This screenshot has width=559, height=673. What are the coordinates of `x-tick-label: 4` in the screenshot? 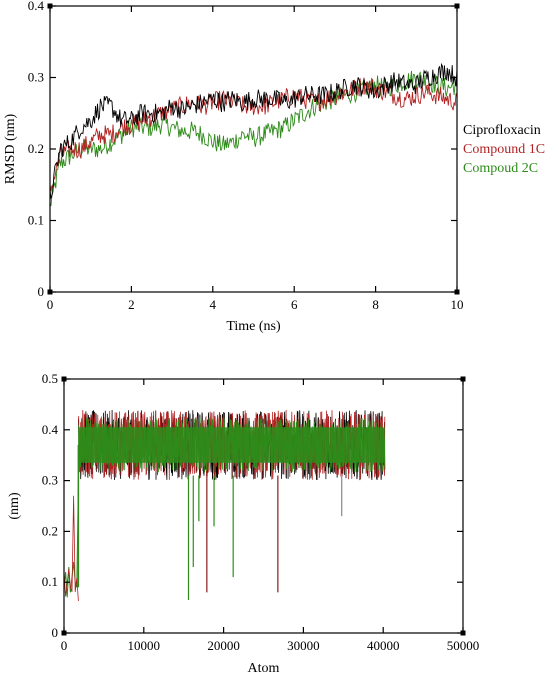 It's located at (213, 304).